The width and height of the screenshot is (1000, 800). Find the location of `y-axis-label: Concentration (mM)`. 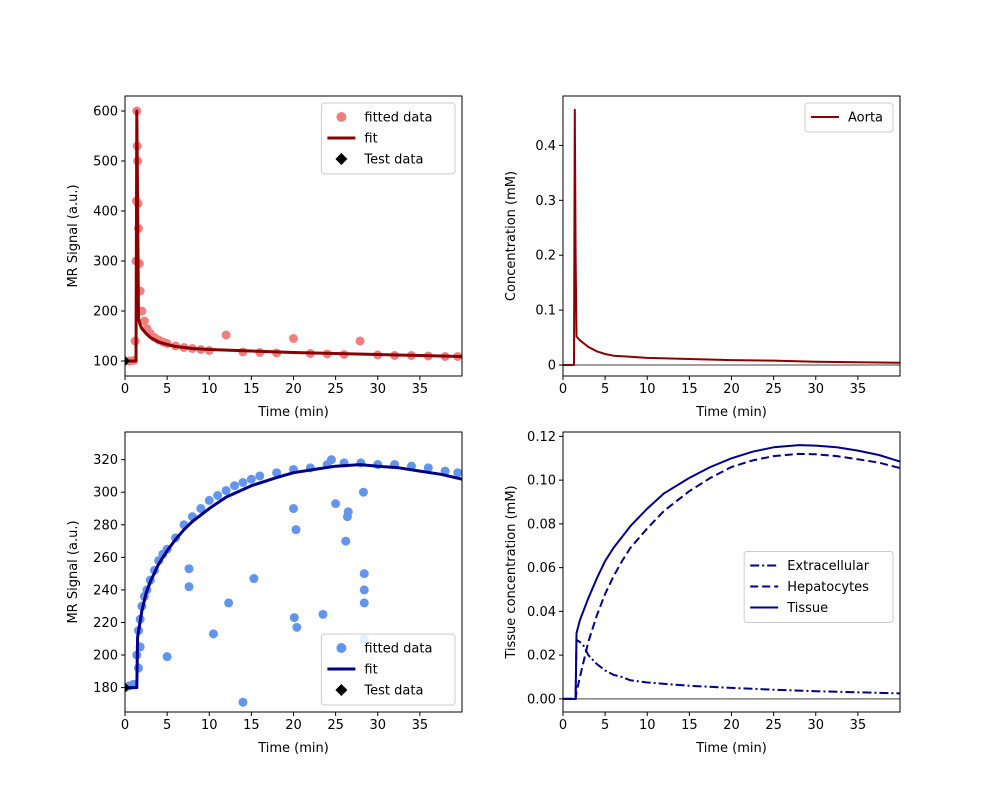

y-axis-label: Concentration (mM) is located at coordinates (511, 236).